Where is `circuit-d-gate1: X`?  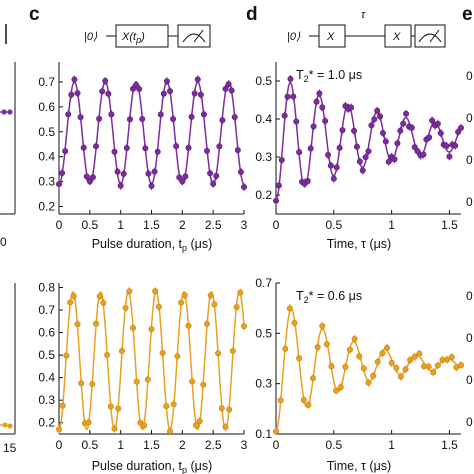 circuit-d-gate1: X is located at coordinates (330, 37).